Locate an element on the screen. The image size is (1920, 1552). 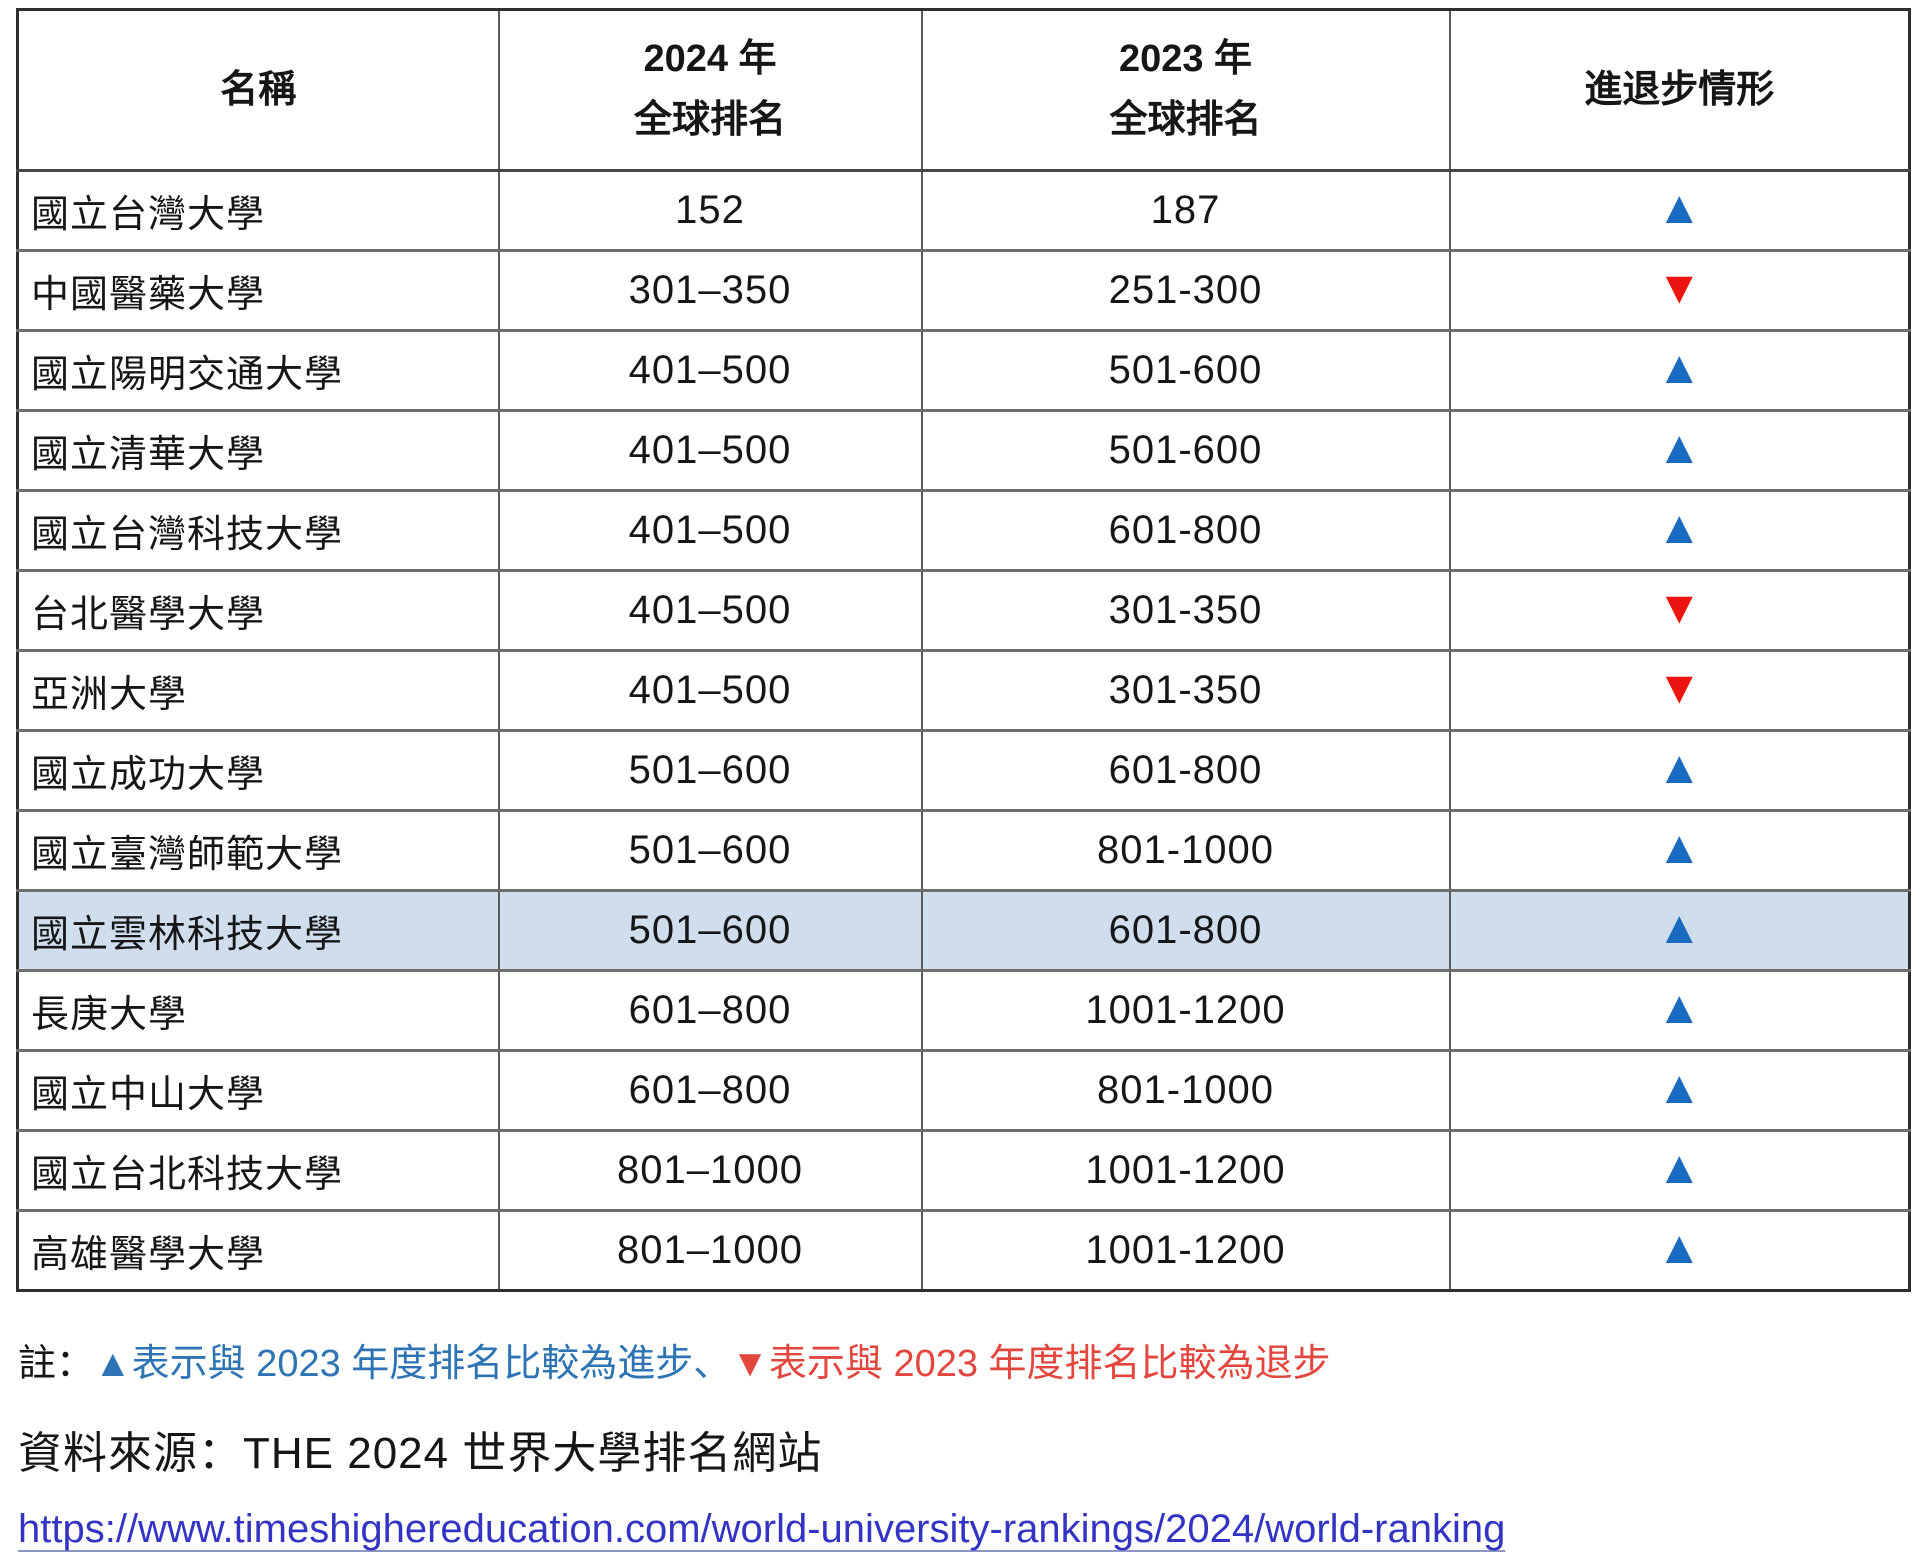
table-row: 國立陽明交通大學 401–500 501-600 ▲ is located at coordinates (963, 370).